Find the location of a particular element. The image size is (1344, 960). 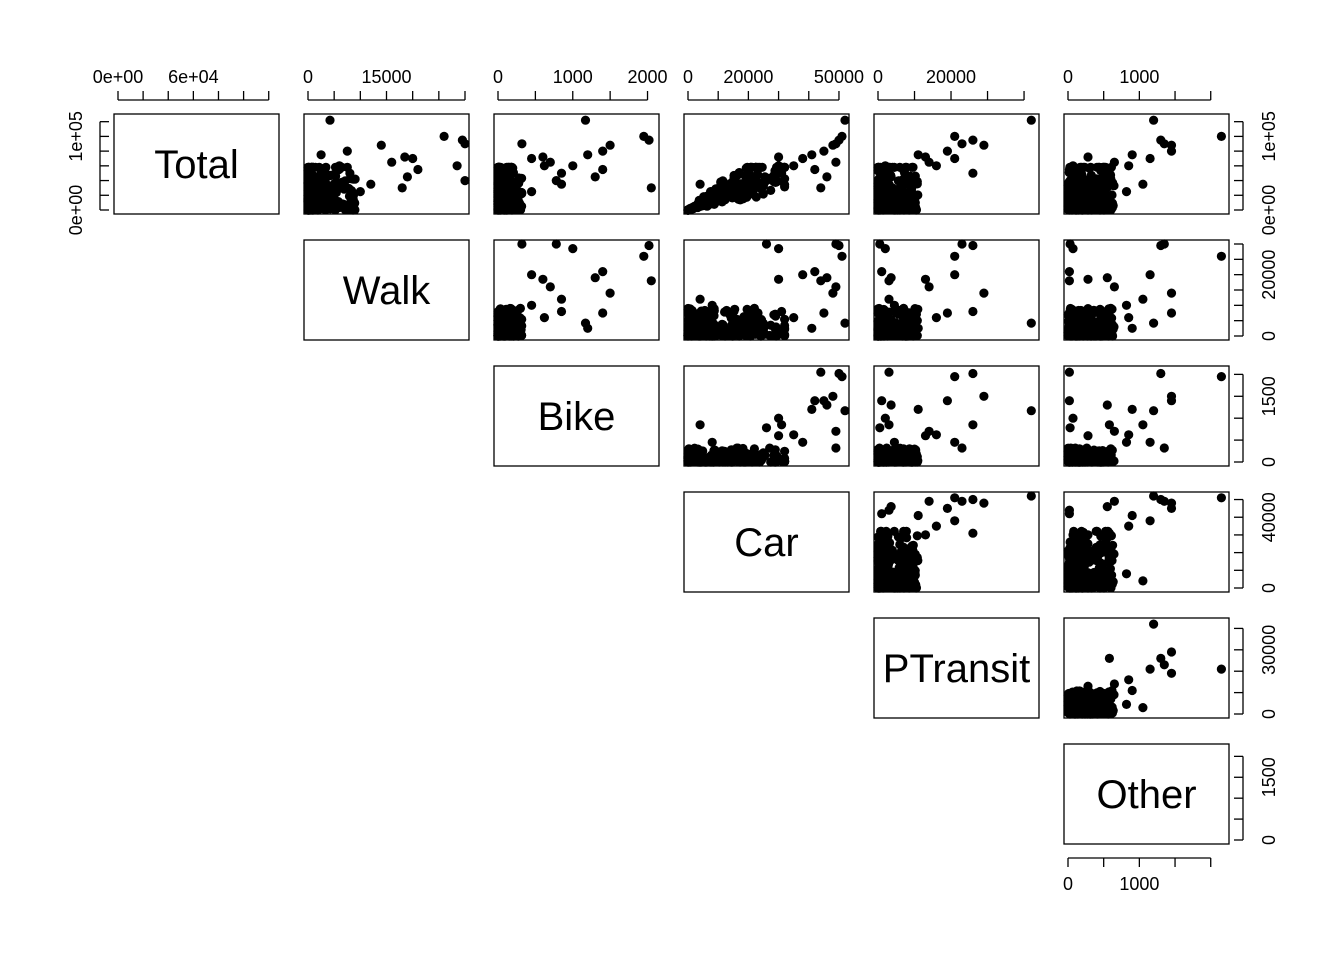

right-axis-other: 0 1500 is located at coordinates (1256, 800).